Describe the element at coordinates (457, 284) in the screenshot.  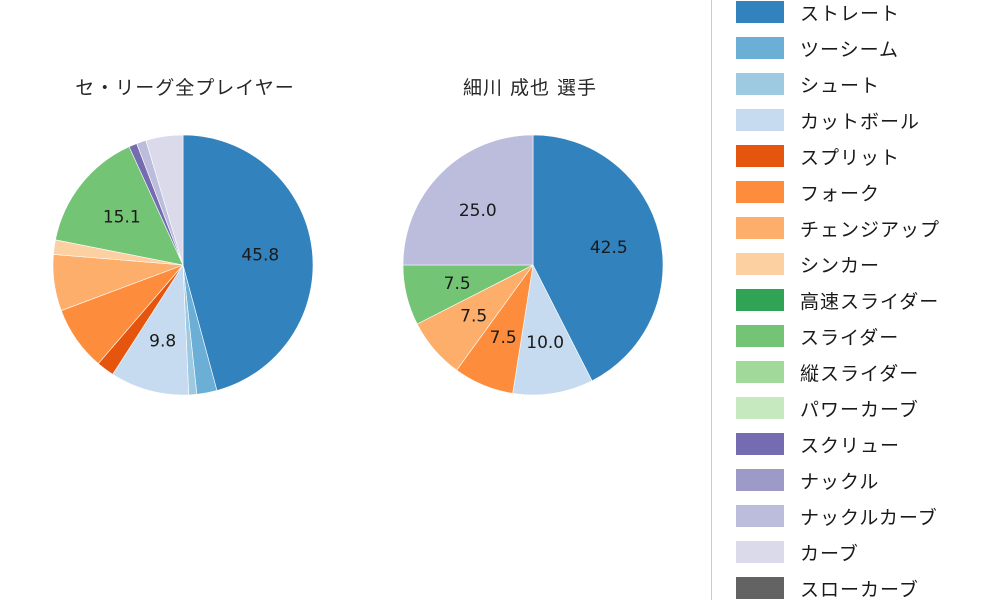
I see `pie-value-label-slider: 7.5` at that location.